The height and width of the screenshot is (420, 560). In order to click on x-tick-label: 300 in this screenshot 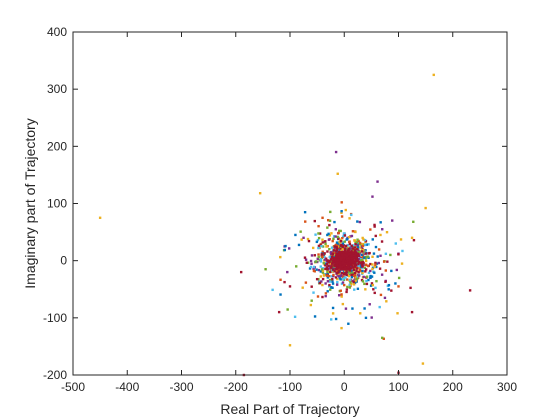, I will do `click(507, 387)`.